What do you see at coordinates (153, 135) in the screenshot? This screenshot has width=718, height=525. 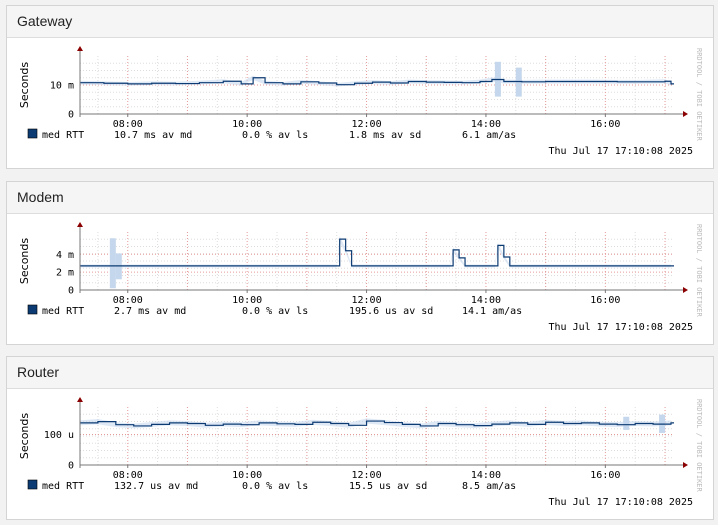 I see `legend-avmd: 10.7 ms av md` at bounding box center [153, 135].